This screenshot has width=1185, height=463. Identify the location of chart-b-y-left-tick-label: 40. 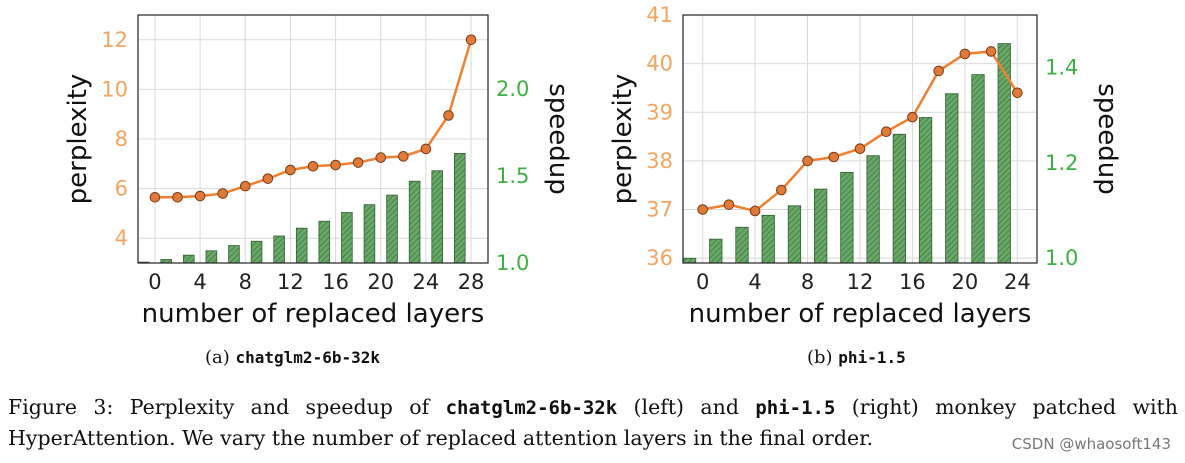
(659, 64).